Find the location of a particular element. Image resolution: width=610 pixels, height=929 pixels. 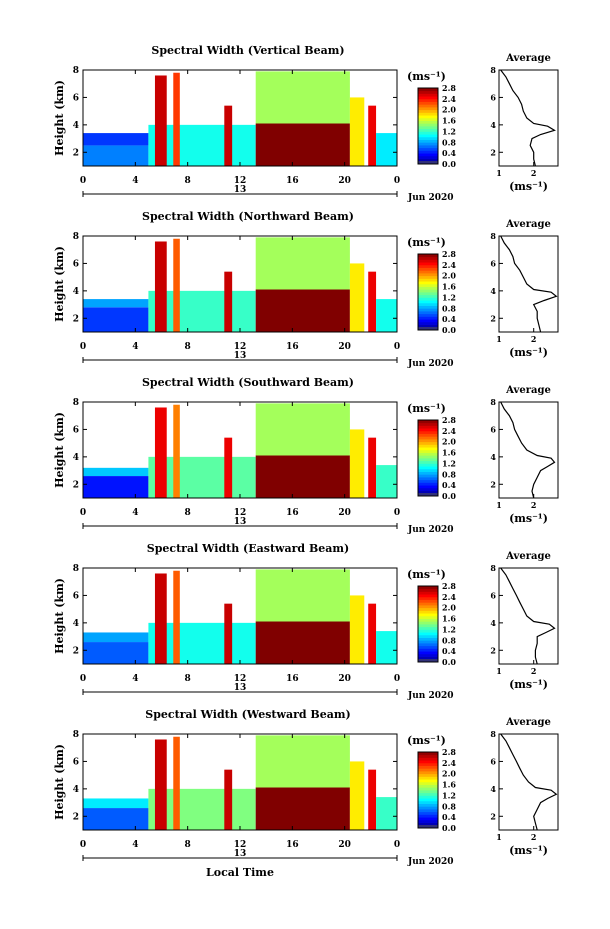

x-tick-label: 20 is located at coordinates (344, 513).